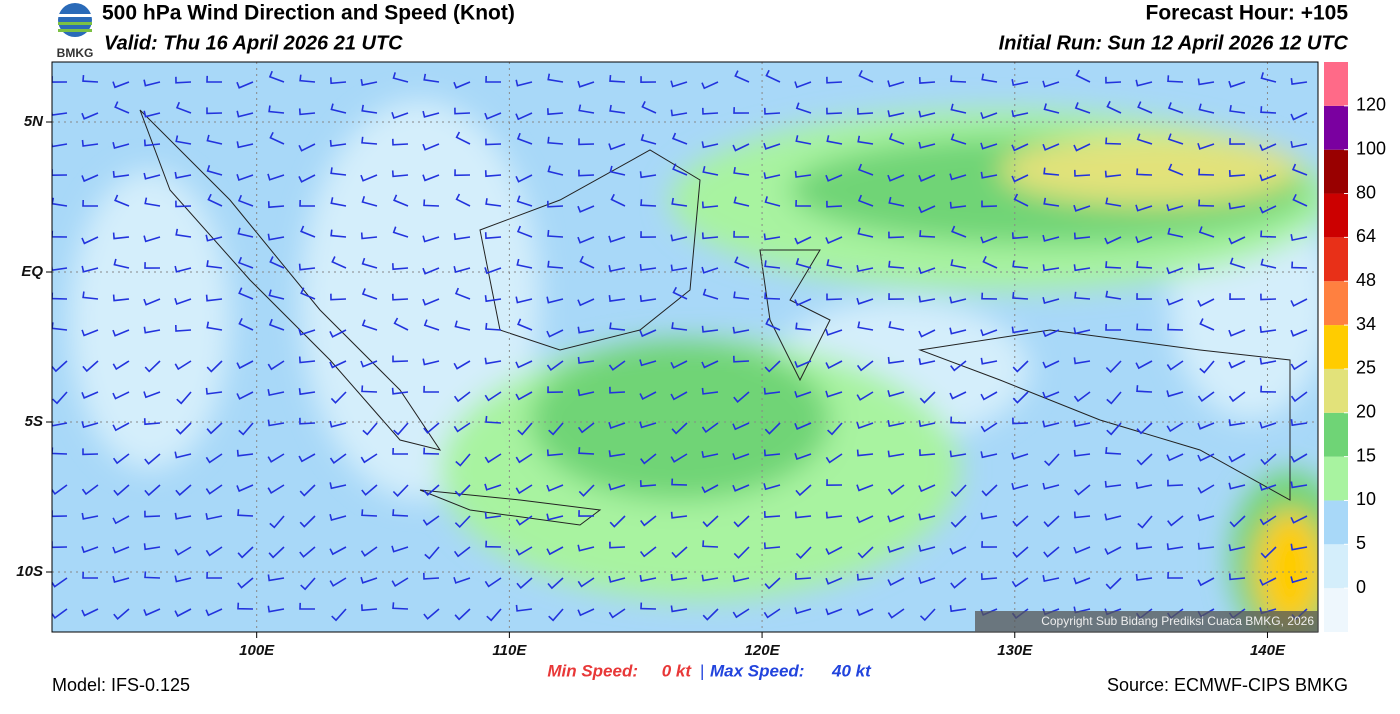  Describe the element at coordinates (1366, 455) in the screenshot. I see `colorbar-label: 15` at that location.